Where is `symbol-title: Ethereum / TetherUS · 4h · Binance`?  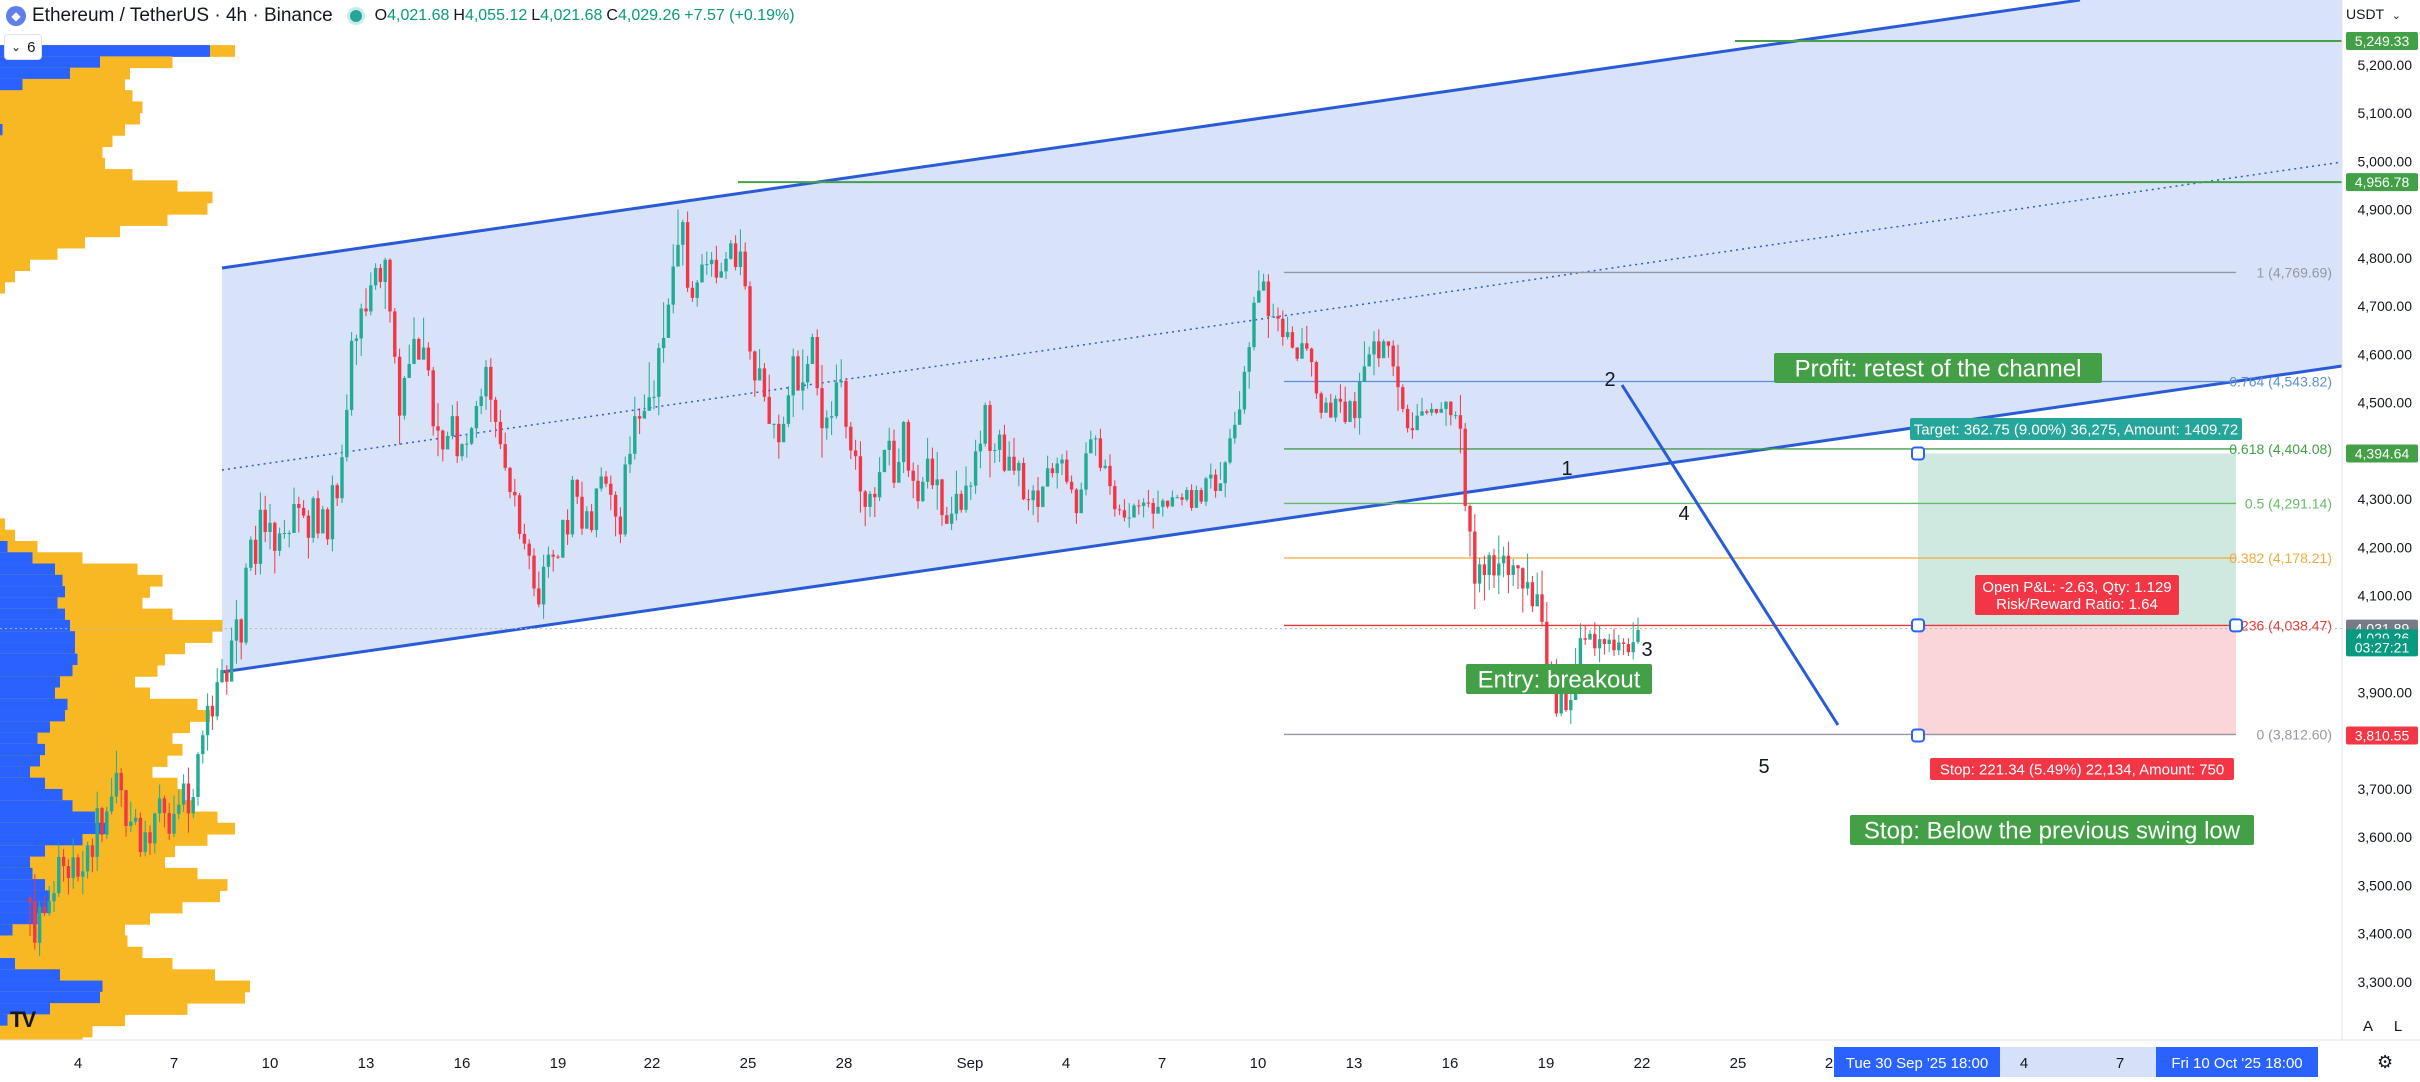
symbol-title: Ethereum / TetherUS · 4h · Binance is located at coordinates (182, 15).